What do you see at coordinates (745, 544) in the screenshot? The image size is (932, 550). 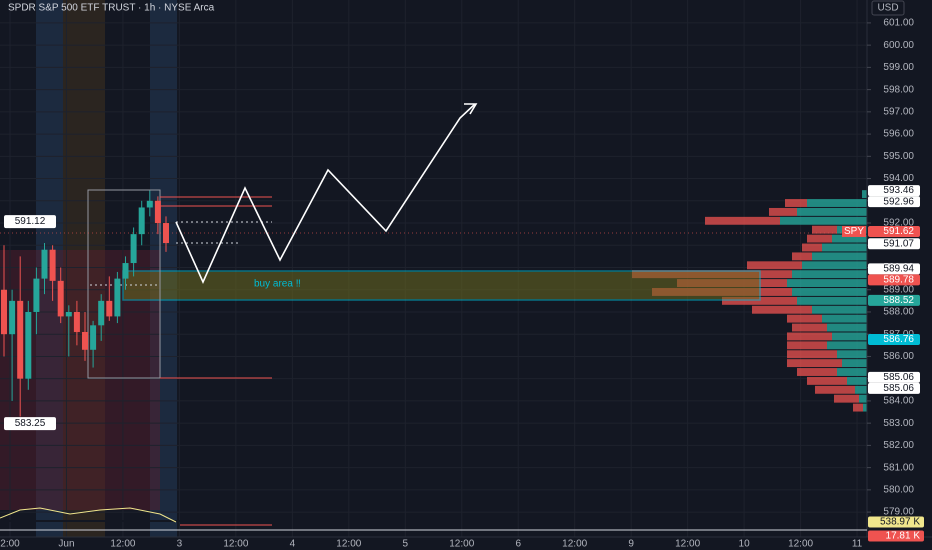 I see `x-tick-label: 10` at bounding box center [745, 544].